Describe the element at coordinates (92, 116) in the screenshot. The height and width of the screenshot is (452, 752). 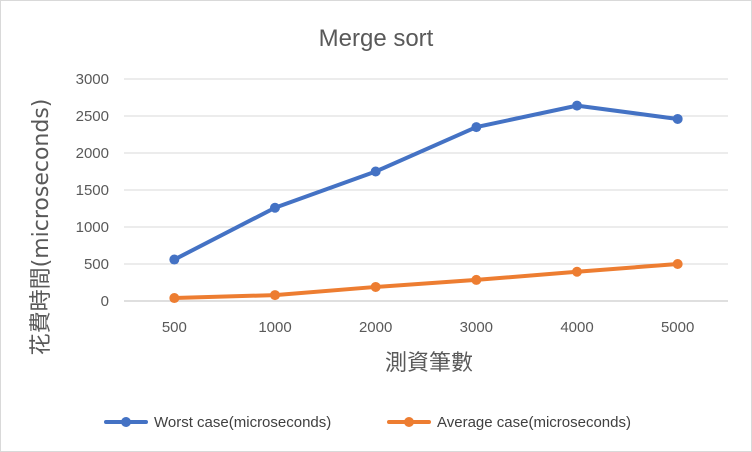
I see `y-tick-label: 2500` at that location.